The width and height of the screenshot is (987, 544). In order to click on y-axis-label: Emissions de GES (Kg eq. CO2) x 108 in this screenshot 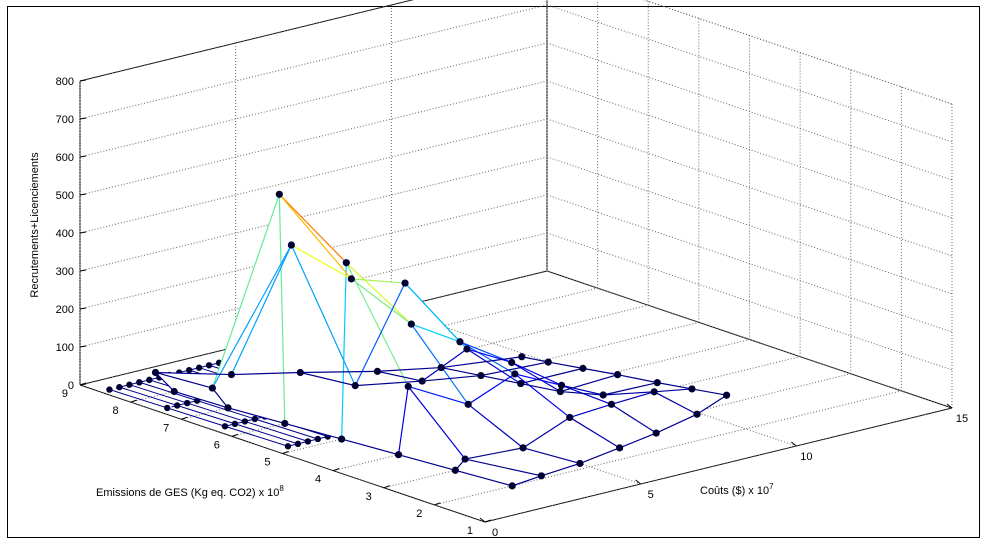, I will do `click(190, 491)`.